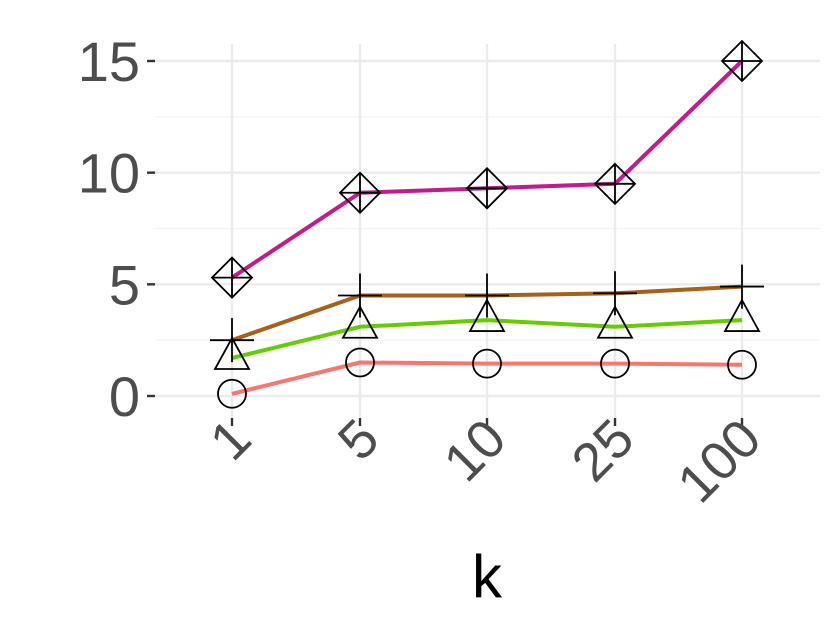  Describe the element at coordinates (359, 440) in the screenshot. I see `x-tick-label: 5` at that location.